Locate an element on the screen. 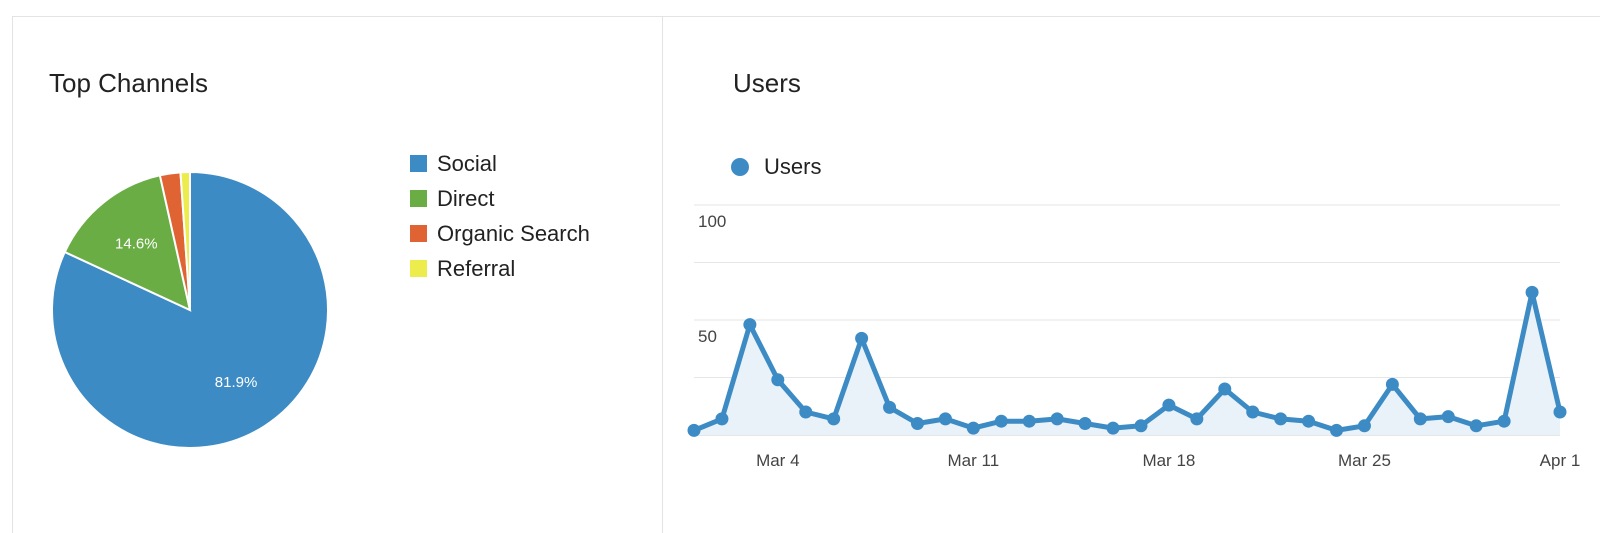  line-legend-dot is located at coordinates (740, 167).